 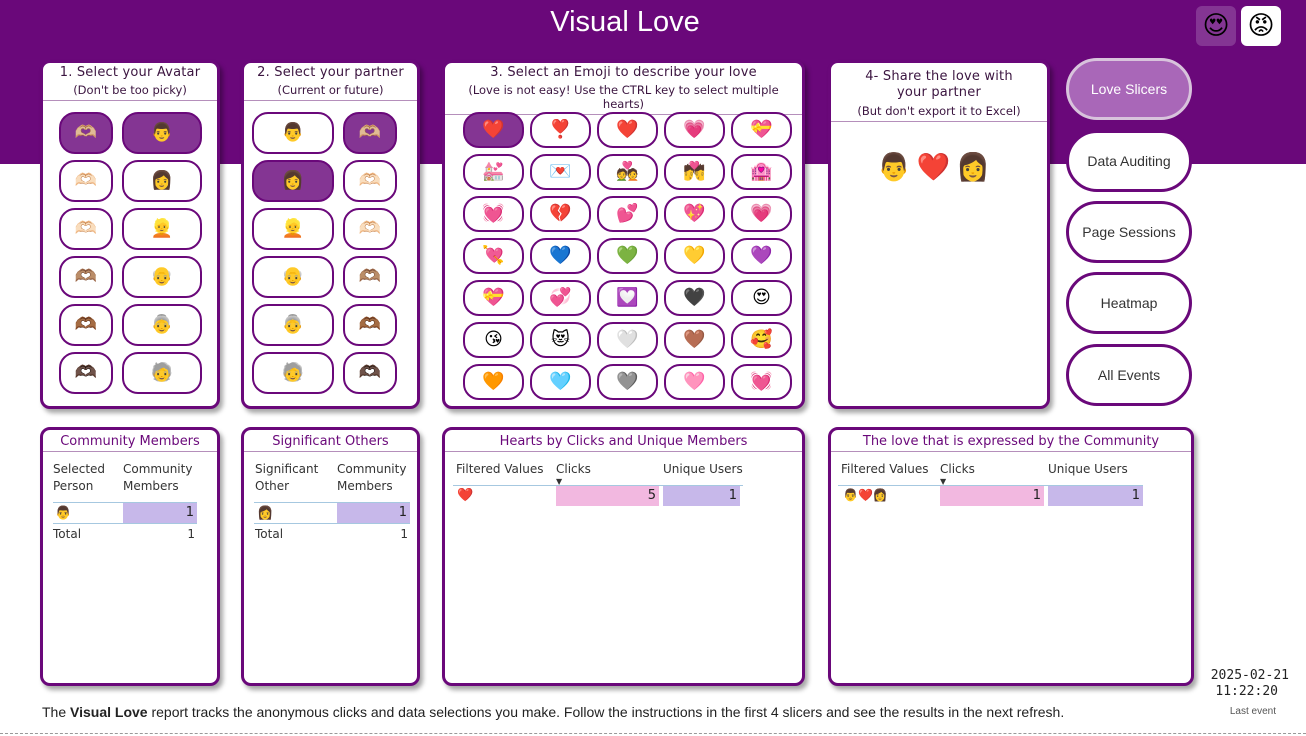 I want to click on emoji-option: 💔, so click(x=560, y=214).